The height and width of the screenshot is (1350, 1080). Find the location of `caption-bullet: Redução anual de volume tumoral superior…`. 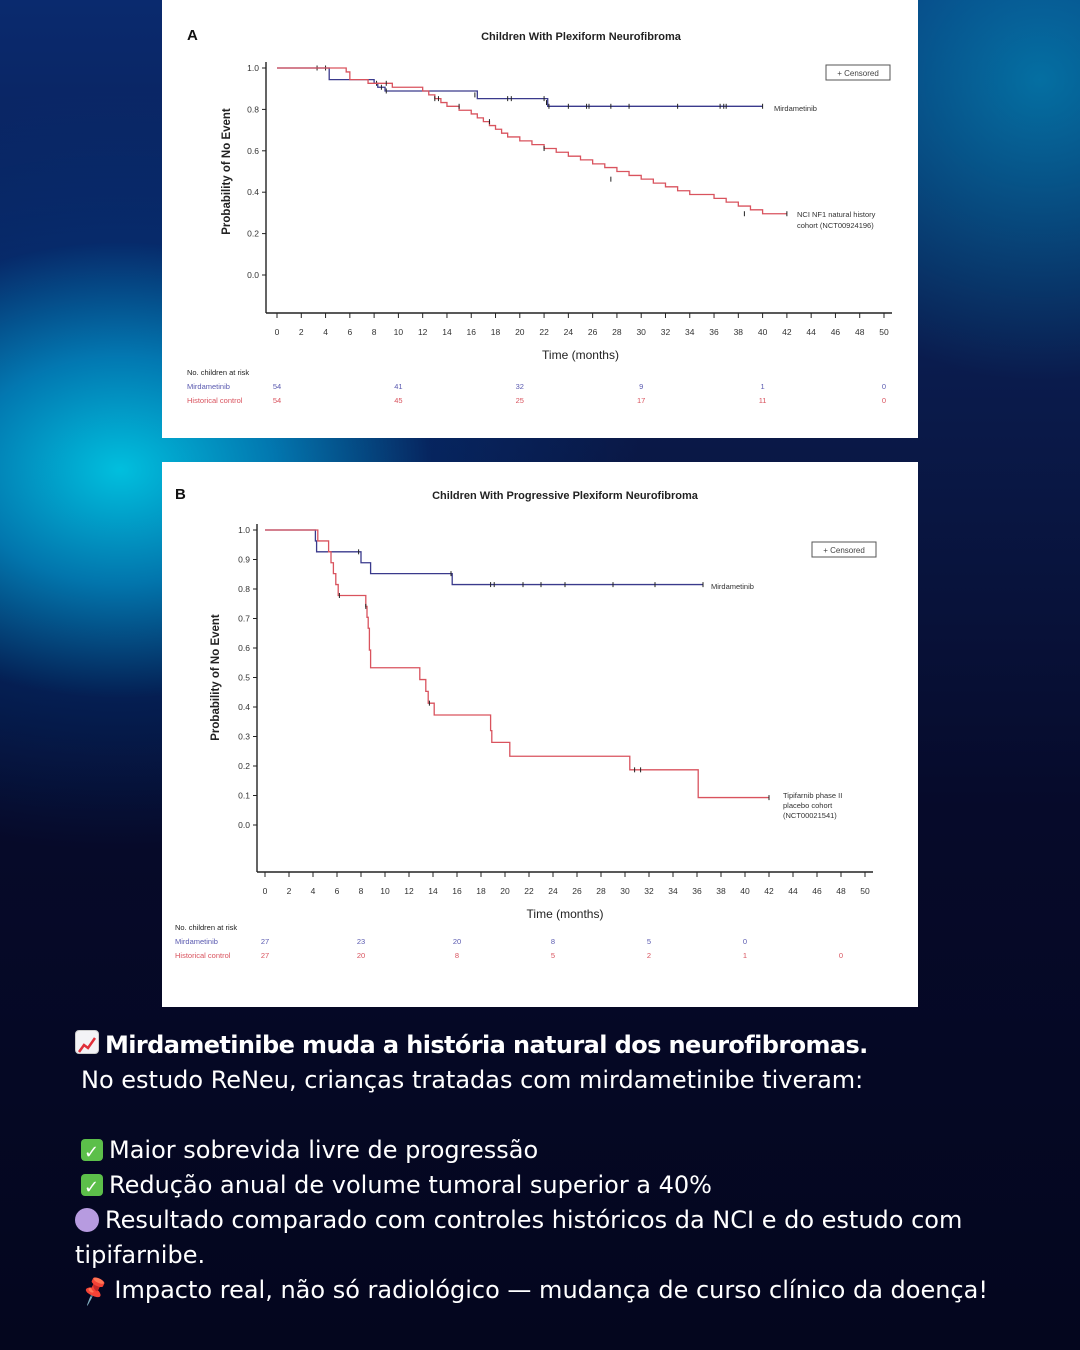

caption-bullet: Redução anual de volume tumoral superior… is located at coordinates (555, 1186).